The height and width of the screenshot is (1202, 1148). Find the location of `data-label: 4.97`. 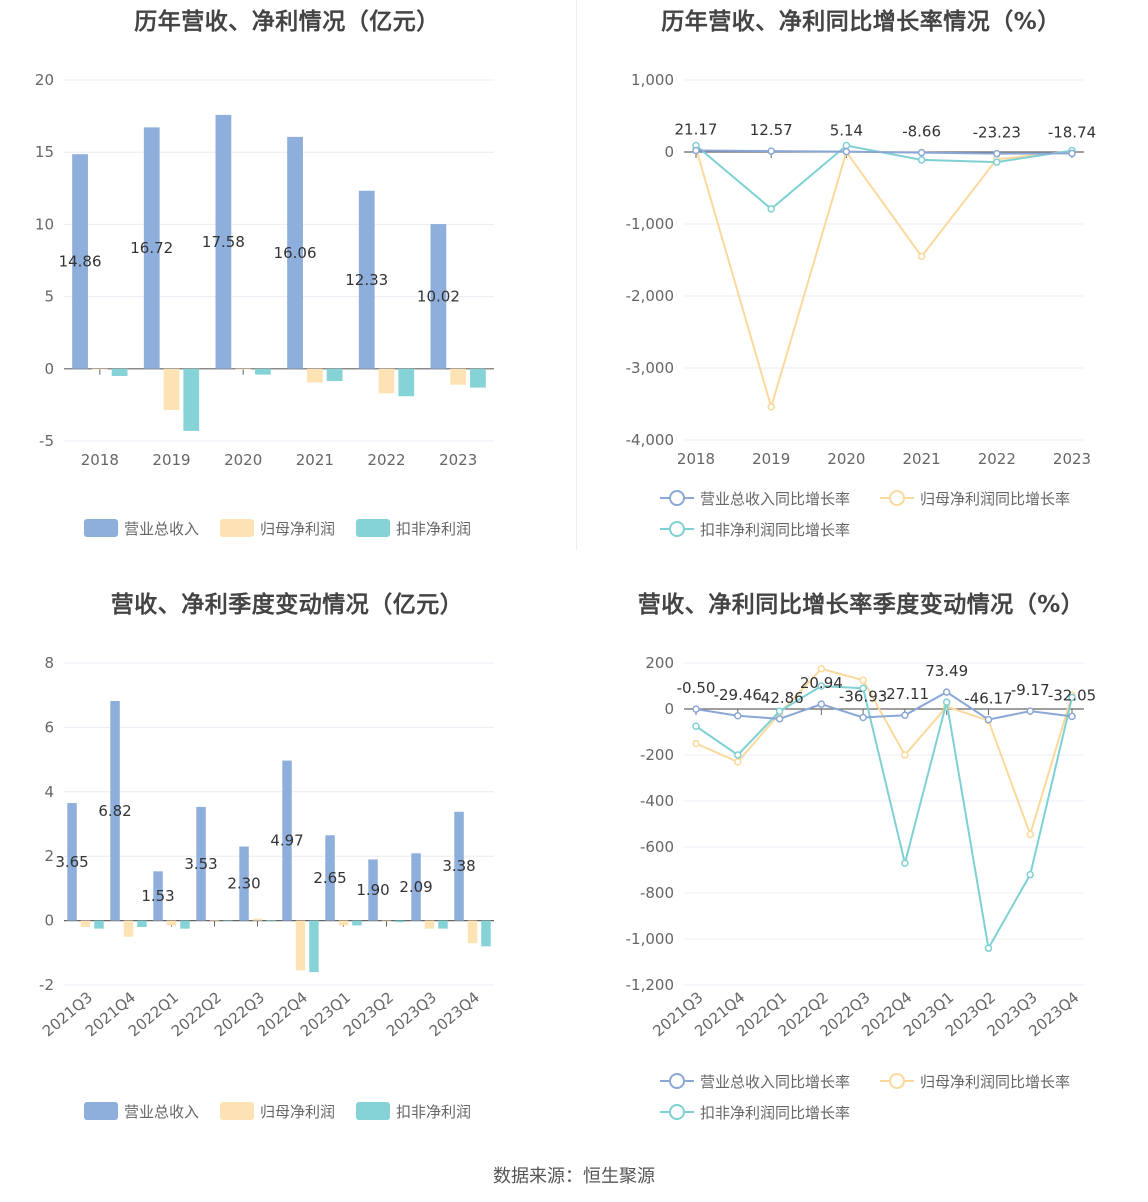

data-label: 4.97 is located at coordinates (286, 841).